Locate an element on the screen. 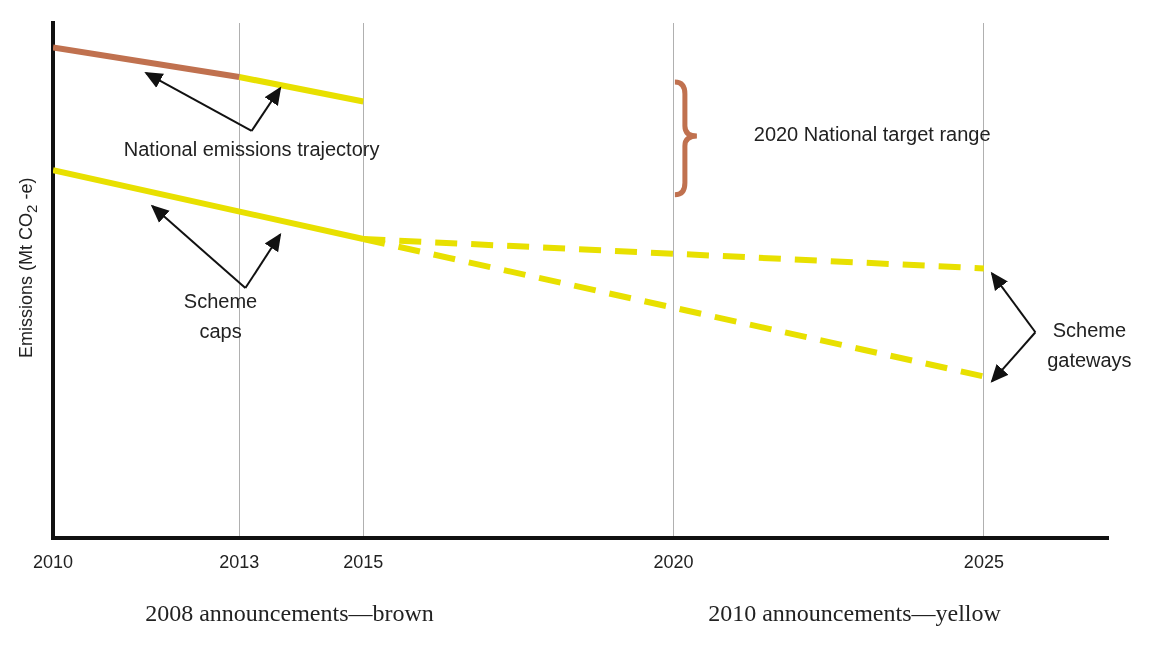 Image resolution: width=1149 pixels, height=664 pixels. x-tick-label: 2025 is located at coordinates (983, 562).